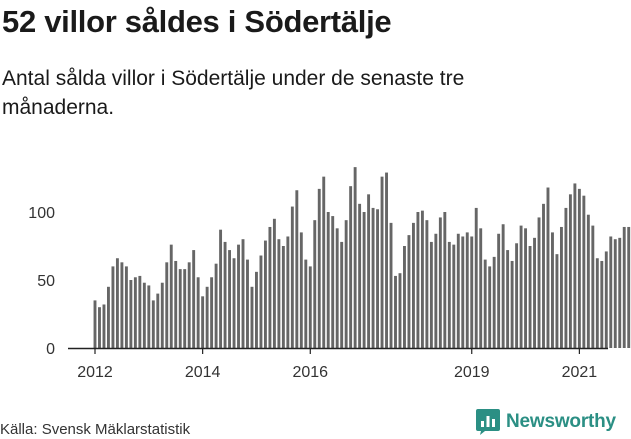  What do you see at coordinates (310, 372) in the screenshot?
I see `x-tick-label: 2016` at bounding box center [310, 372].